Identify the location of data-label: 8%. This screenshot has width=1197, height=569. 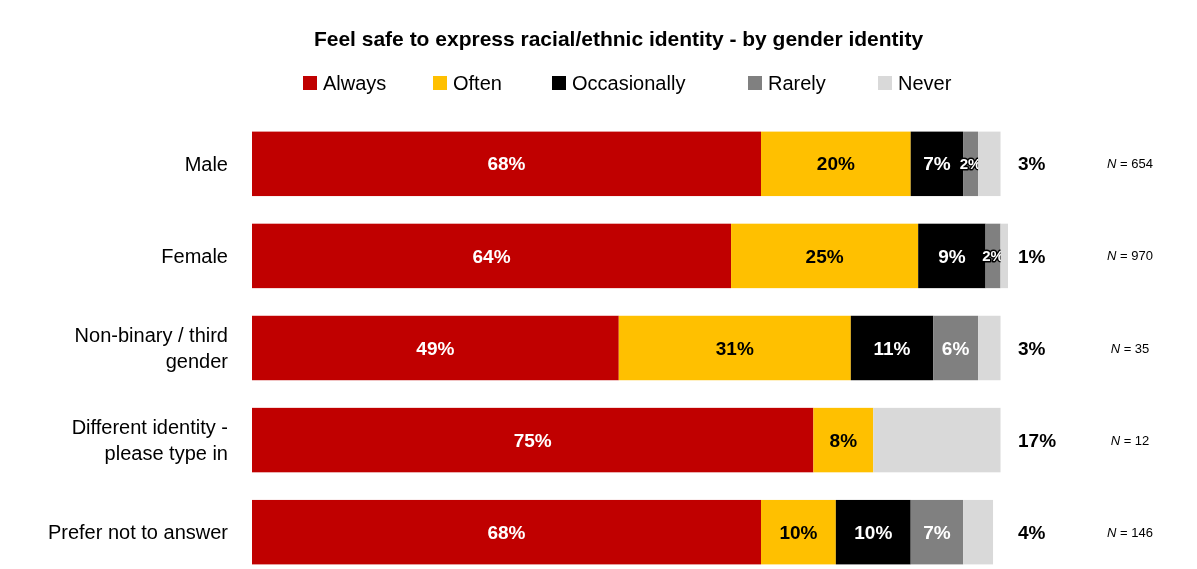
(843, 440).